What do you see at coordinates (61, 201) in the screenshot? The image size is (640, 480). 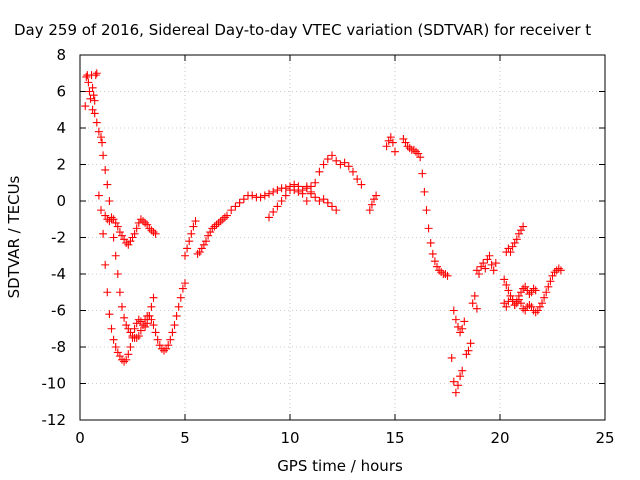 I see `y-tick-label: 0` at bounding box center [61, 201].